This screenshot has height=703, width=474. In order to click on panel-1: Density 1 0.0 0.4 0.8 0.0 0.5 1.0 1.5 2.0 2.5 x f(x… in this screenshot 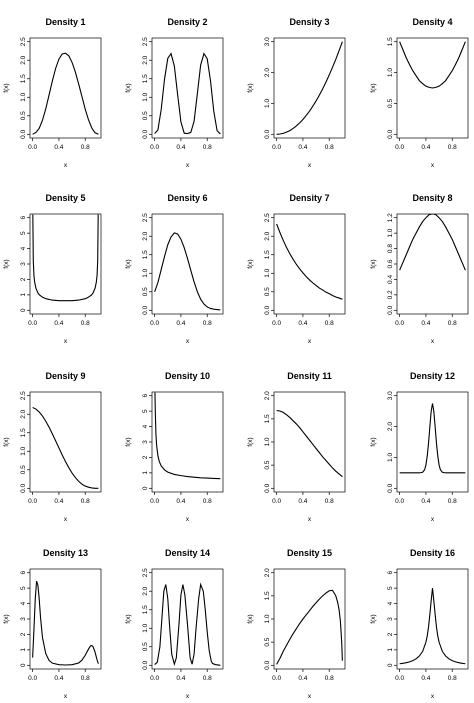, I will do `click(52, 93)`.